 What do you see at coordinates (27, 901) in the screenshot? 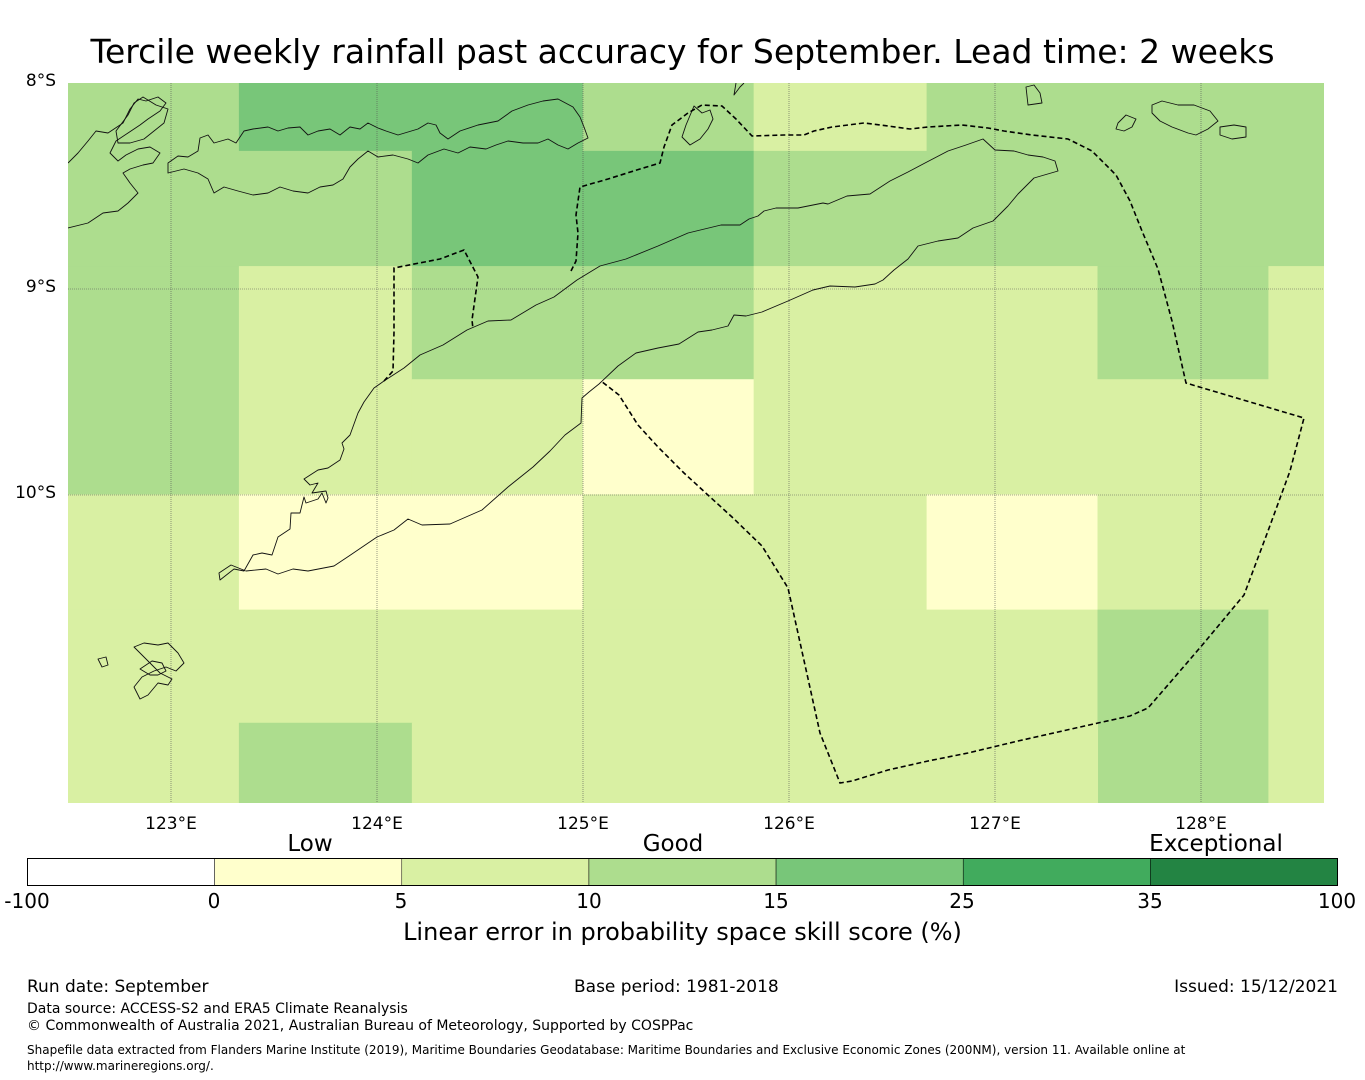
I see `colorbar-tick: -100` at bounding box center [27, 901].